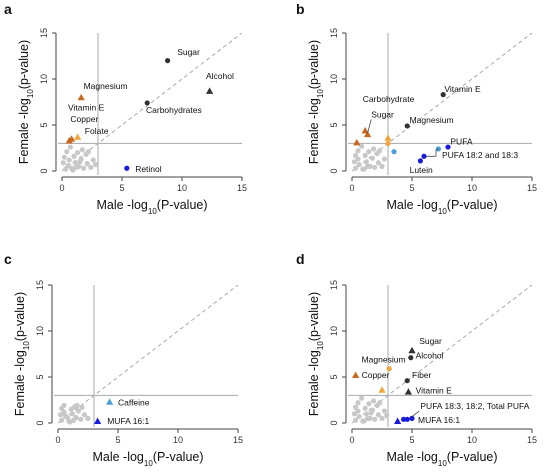 Image resolution: width=550 pixels, height=473 pixels. Describe the element at coordinates (334, 170) in the screenshot. I see `y-tick-label: 0` at that location.